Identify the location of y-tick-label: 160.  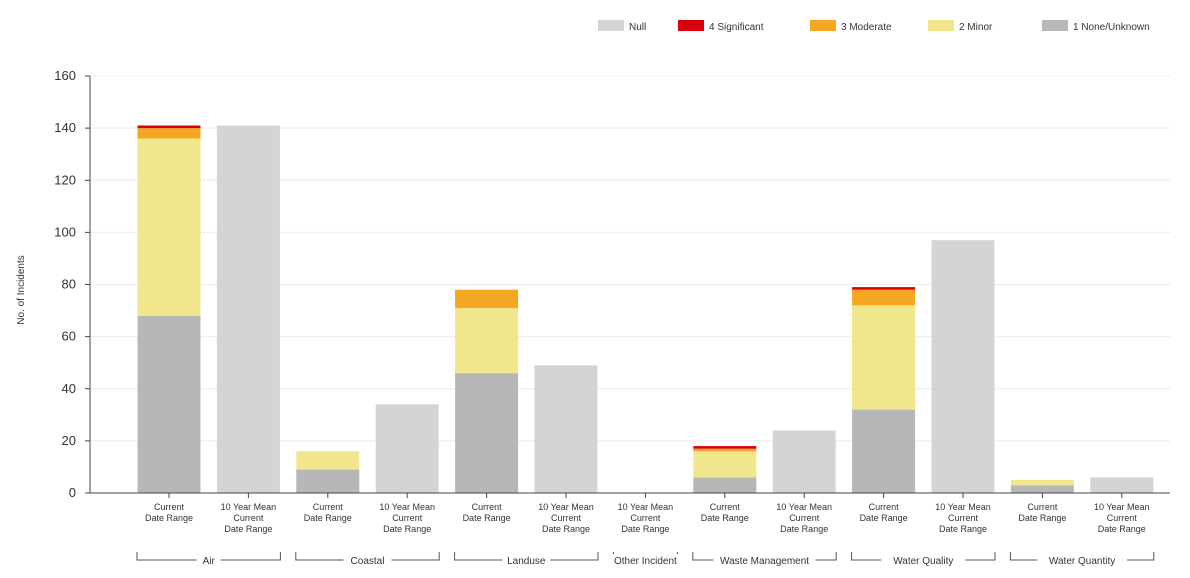
(65, 75).